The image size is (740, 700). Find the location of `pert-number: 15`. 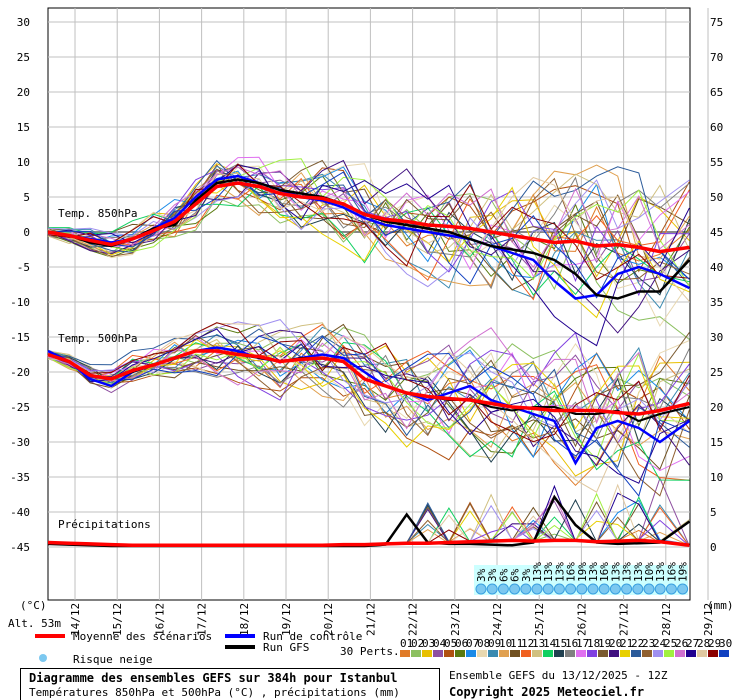

pert-number: 15 is located at coordinates (560, 643).